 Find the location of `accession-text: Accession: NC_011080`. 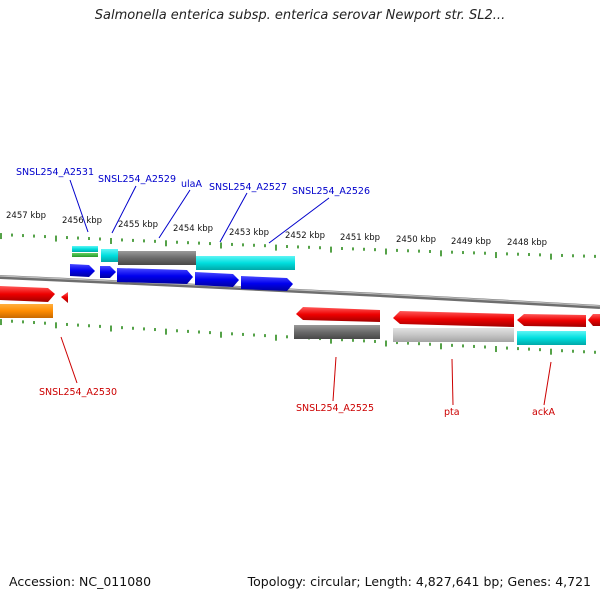

accession-text: Accession: NC_011080 is located at coordinates (80, 581).